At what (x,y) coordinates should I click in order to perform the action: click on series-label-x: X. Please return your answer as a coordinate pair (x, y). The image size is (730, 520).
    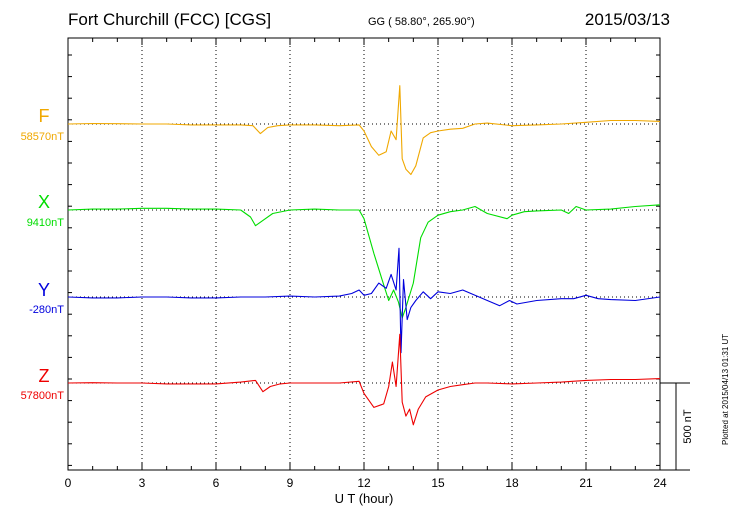
    Looking at the image, I should click on (43, 202).